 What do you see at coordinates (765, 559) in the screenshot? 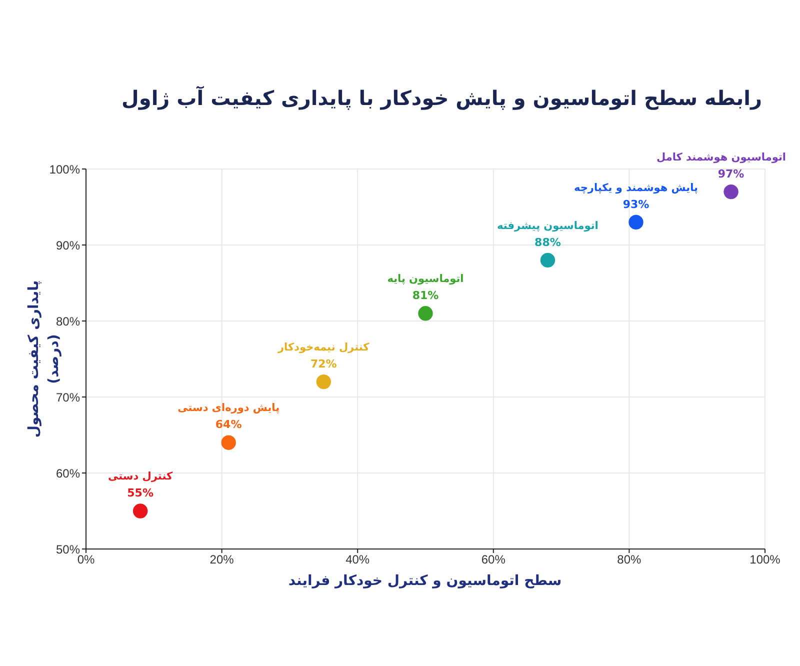
I see `x-tick-label: 100%` at bounding box center [765, 559].